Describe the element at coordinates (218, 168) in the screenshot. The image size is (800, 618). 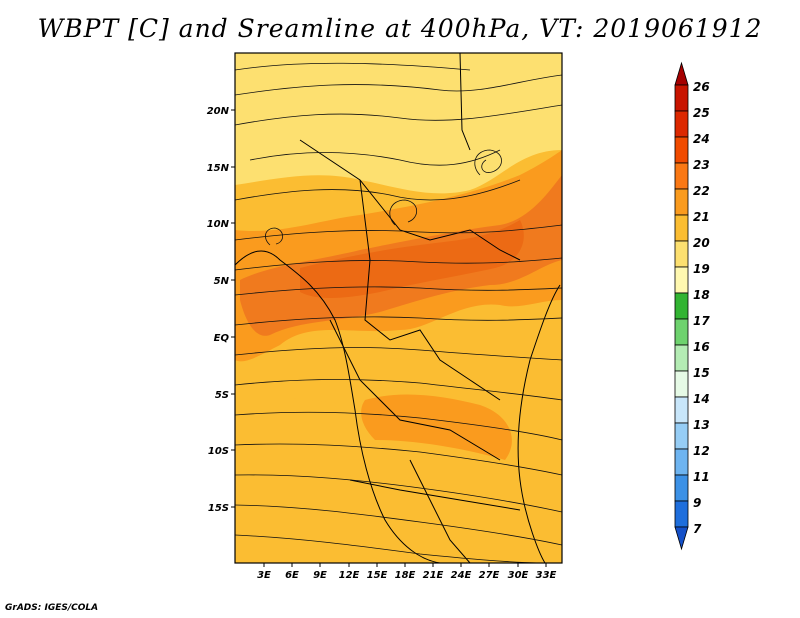
I see `lat-tick-label: 15N` at that location.